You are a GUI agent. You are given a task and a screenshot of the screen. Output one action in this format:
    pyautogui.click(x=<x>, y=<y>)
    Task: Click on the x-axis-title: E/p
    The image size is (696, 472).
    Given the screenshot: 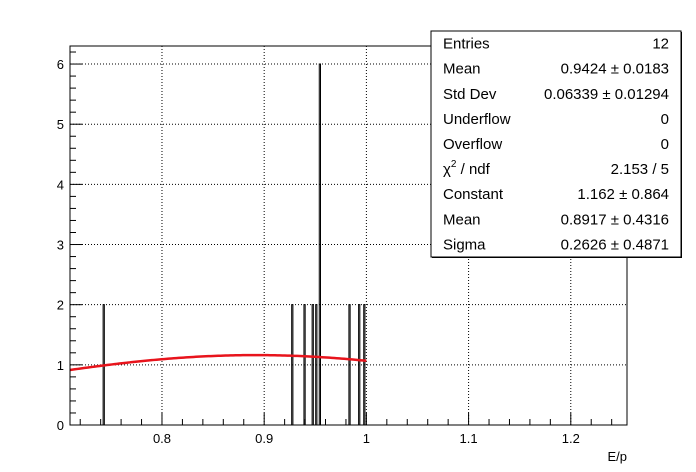 What is the action you would take?
    pyautogui.click(x=617, y=456)
    